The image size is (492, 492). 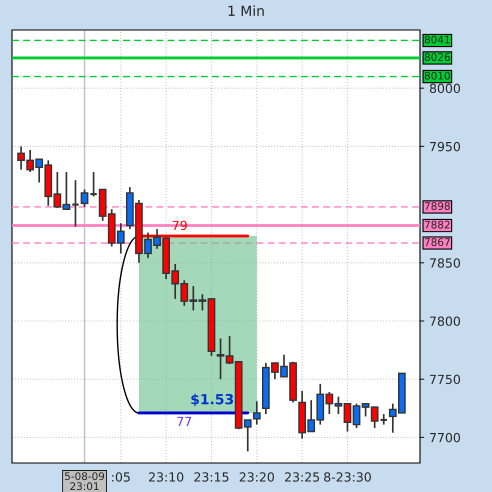 I want to click on x-tick-label: 23:15, so click(x=211, y=477).